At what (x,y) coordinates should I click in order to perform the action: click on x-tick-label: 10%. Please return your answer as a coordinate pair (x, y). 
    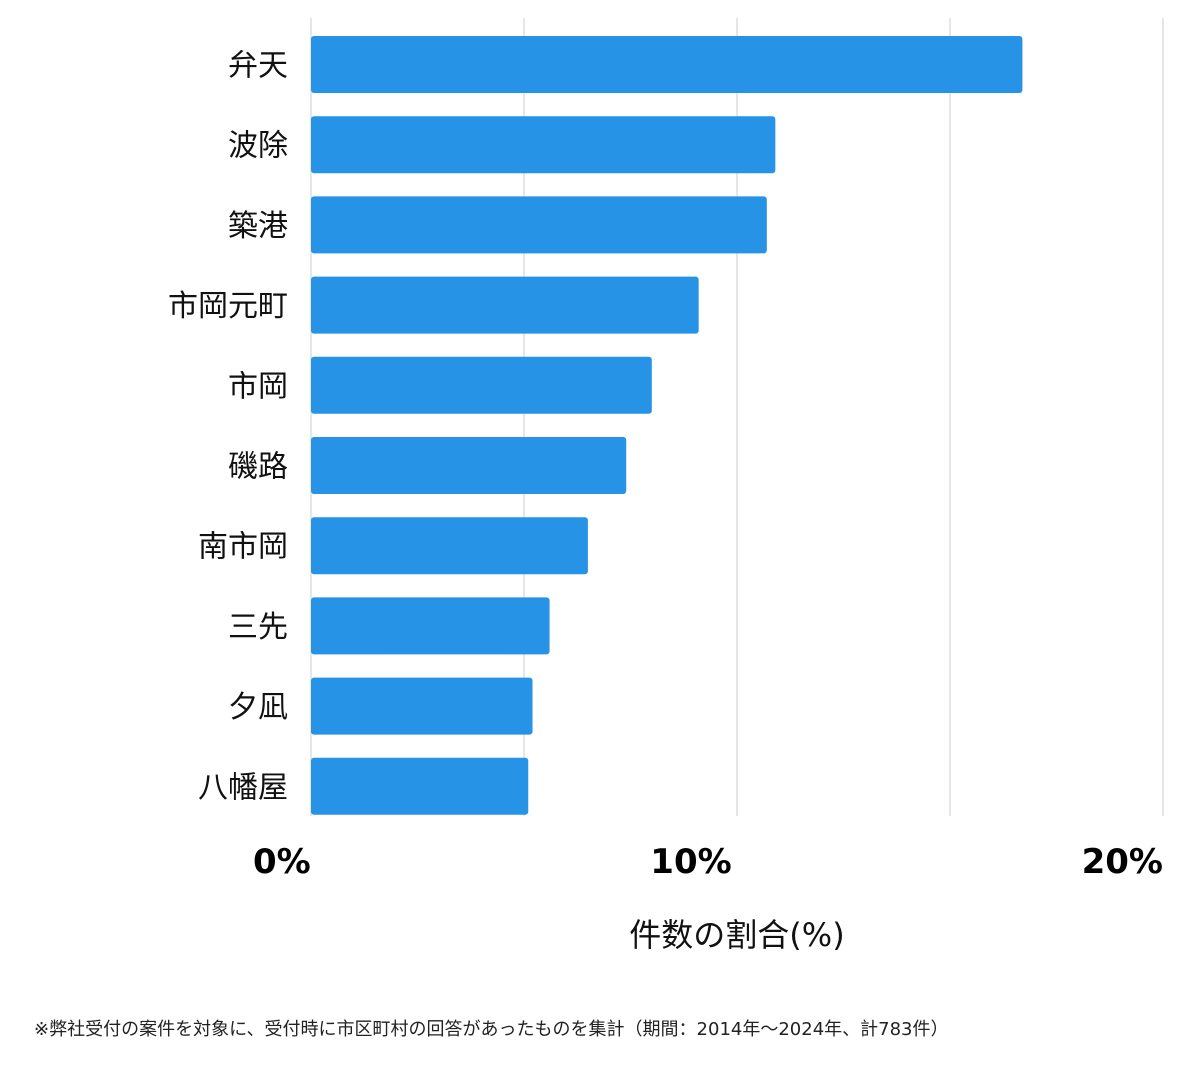
    Looking at the image, I should click on (690, 862).